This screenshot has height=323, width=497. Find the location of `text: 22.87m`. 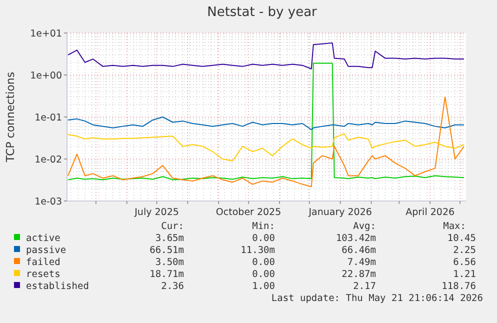

text: 22.87m is located at coordinates (359, 274).